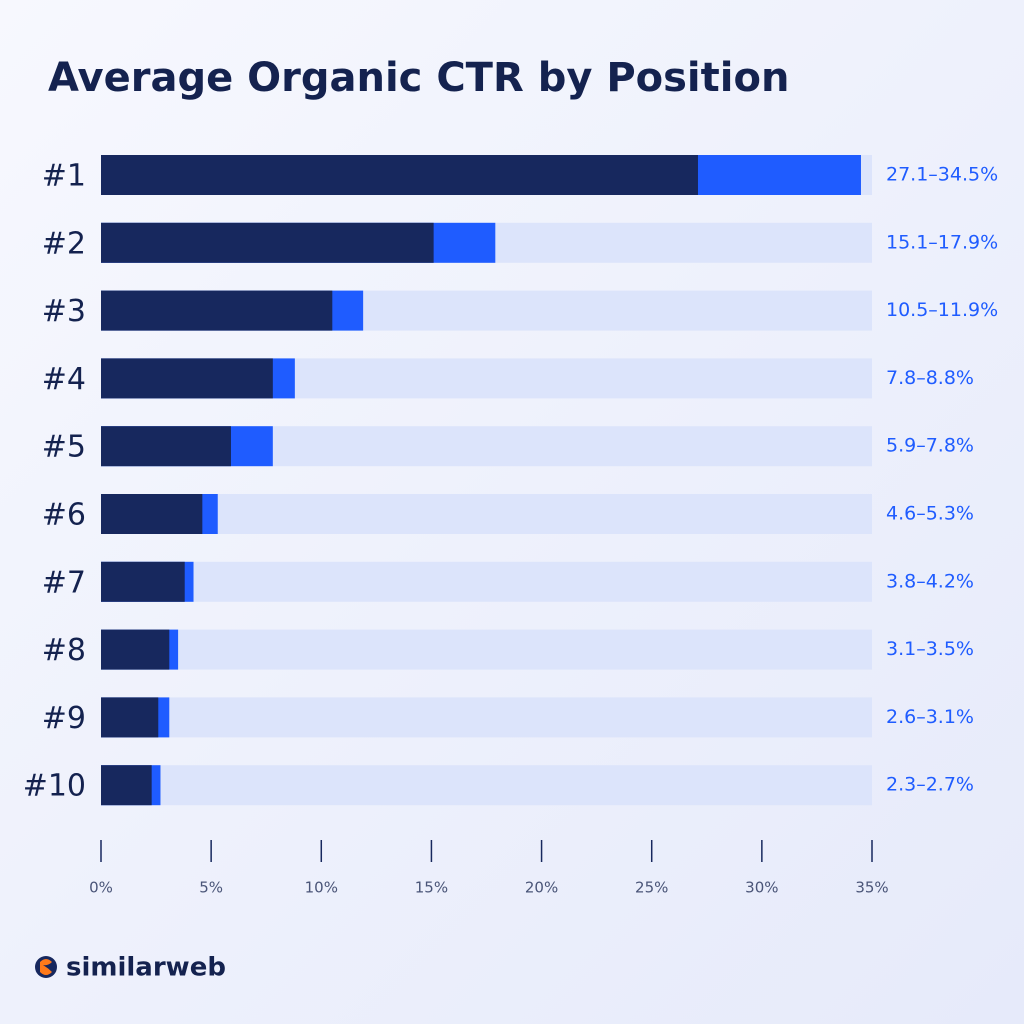 This screenshot has height=1024, width=1024. Describe the element at coordinates (942, 242) in the screenshot. I see `value-label: 15.1–17.9%` at that location.